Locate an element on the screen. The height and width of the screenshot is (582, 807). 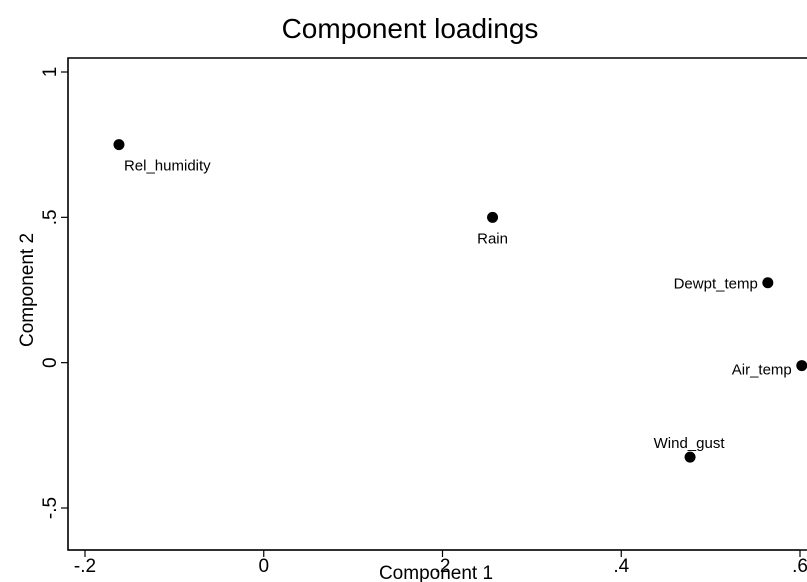
x-tick-label: -.2 is located at coordinates (85, 566).